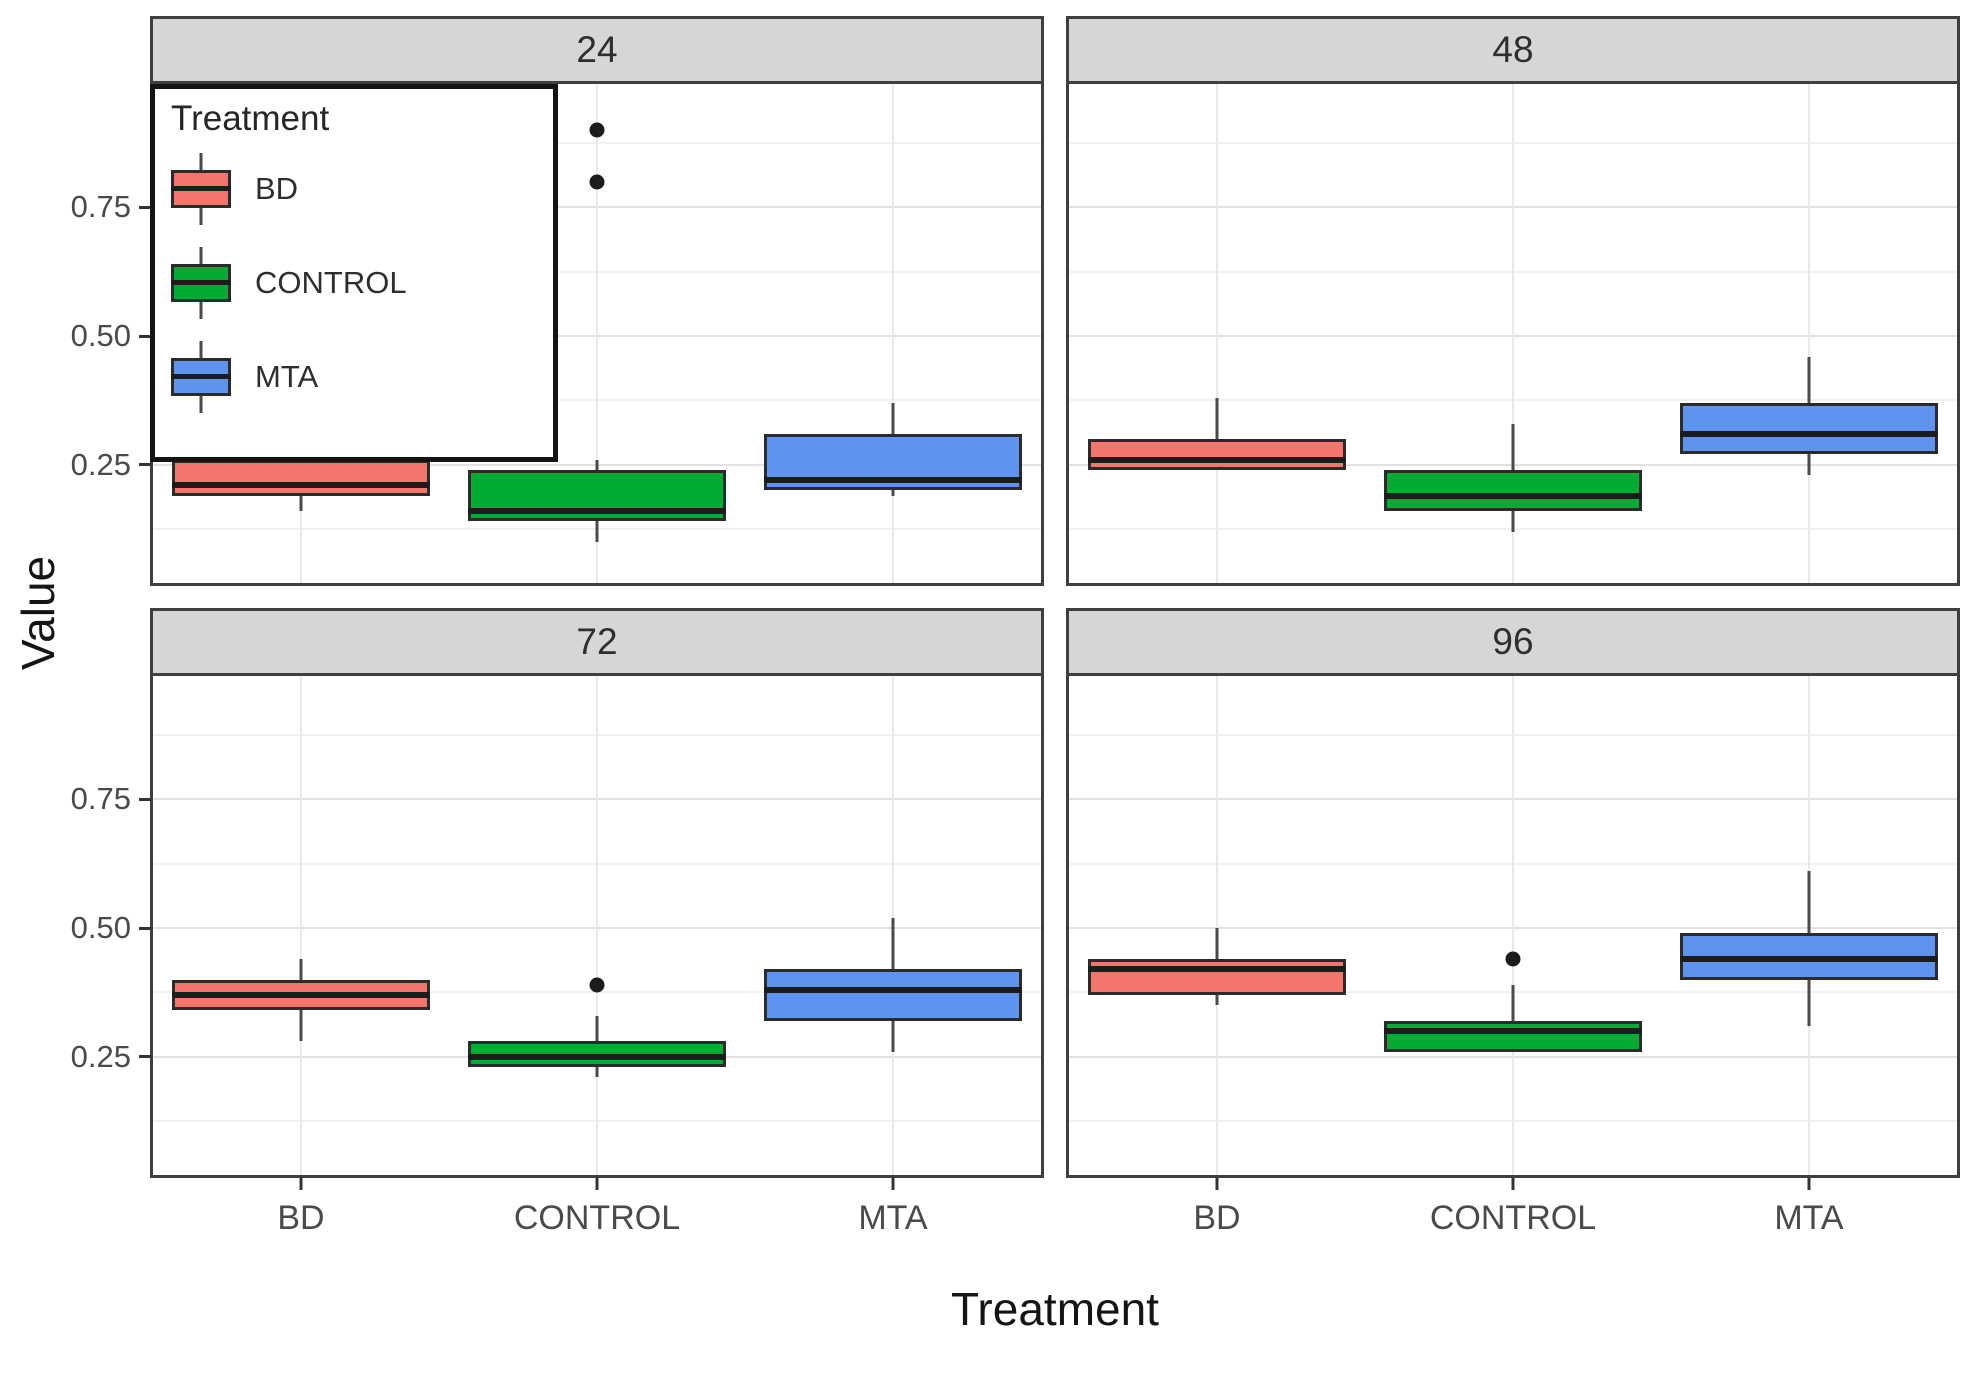 The image size is (1968, 1373). I want to click on legend-item-CONTROL: CONTROL, so click(362, 283).